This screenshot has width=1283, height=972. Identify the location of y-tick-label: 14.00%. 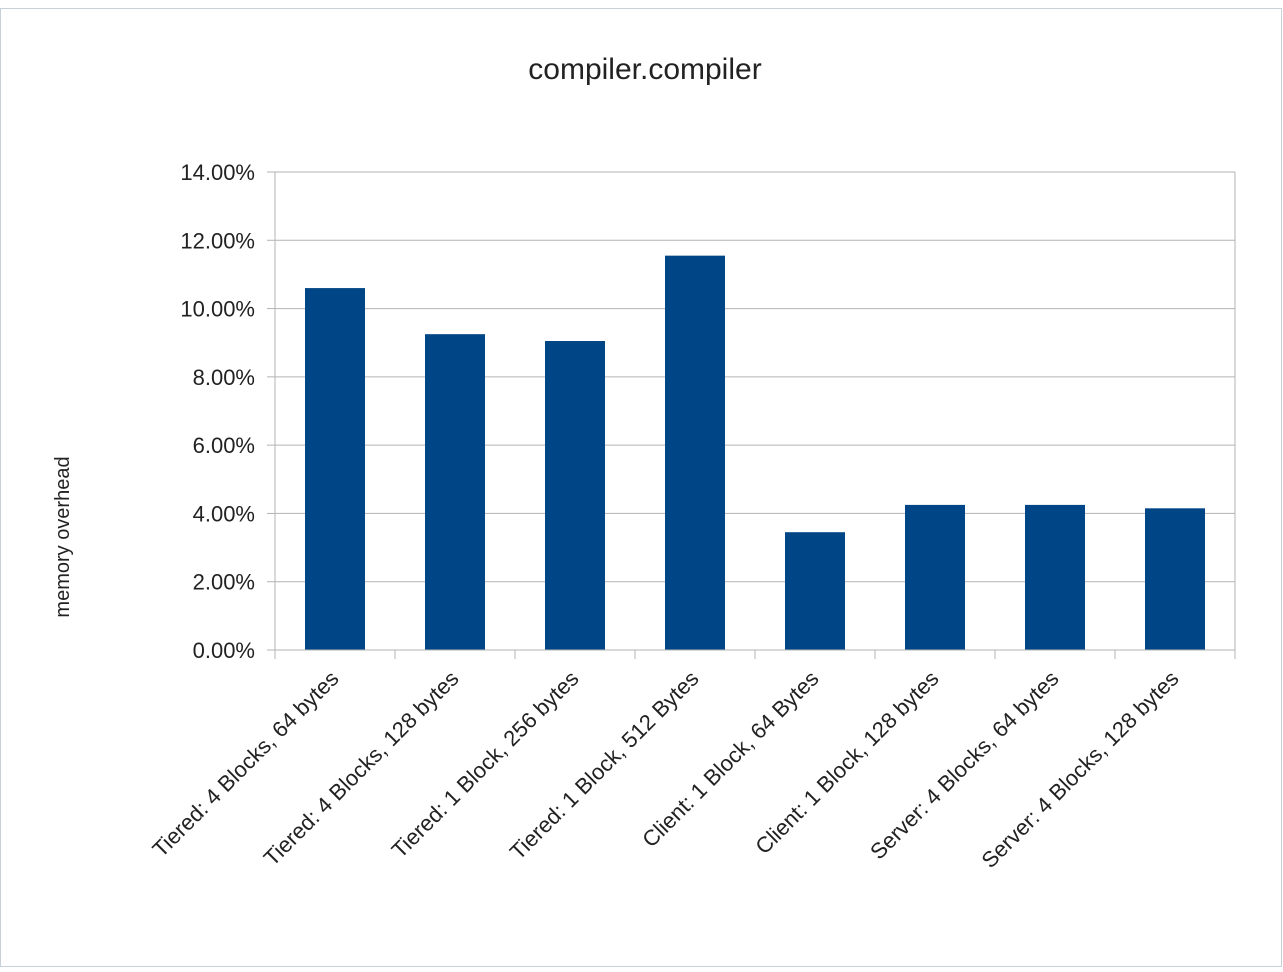
(217, 172).